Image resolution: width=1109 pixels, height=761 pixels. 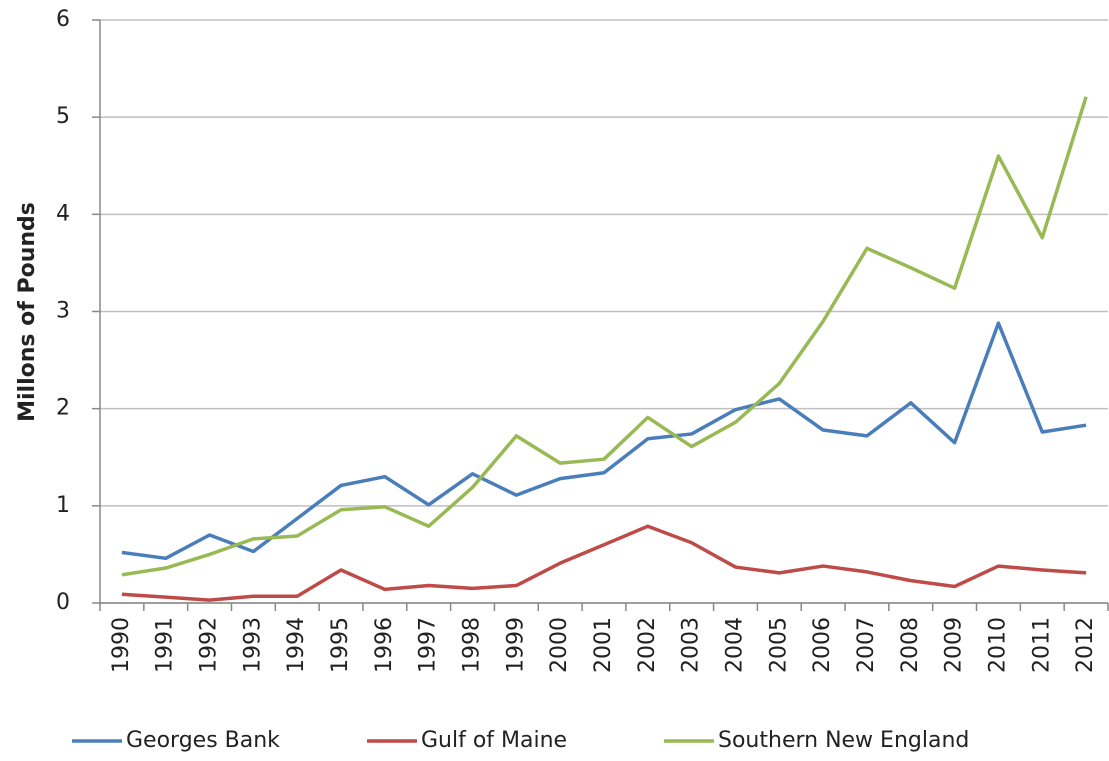 What do you see at coordinates (209, 645) in the screenshot?
I see `x-tick-label: 1992` at bounding box center [209, 645].